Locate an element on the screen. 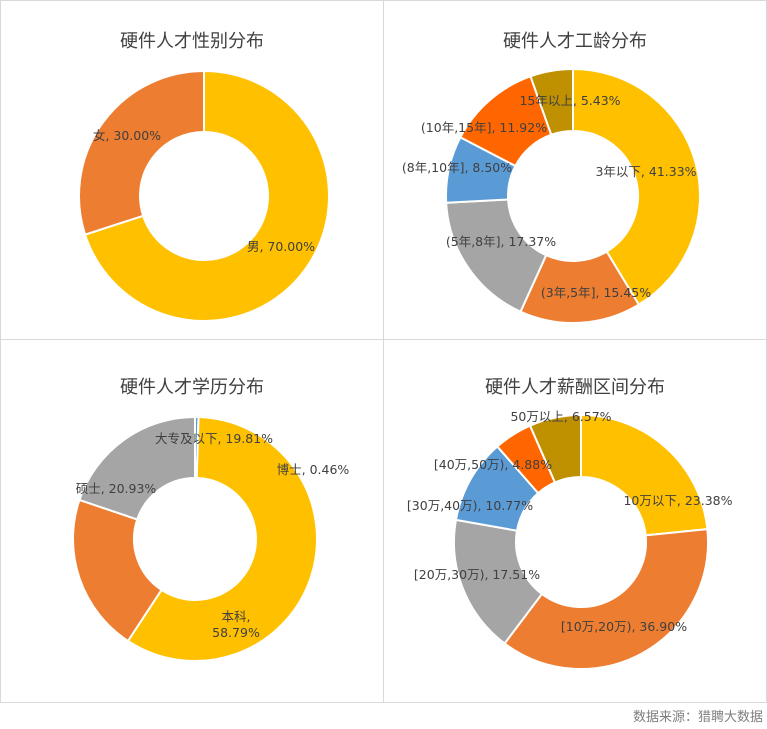  chart-title: 硬件人才薪酬区间分布 is located at coordinates (575, 387).